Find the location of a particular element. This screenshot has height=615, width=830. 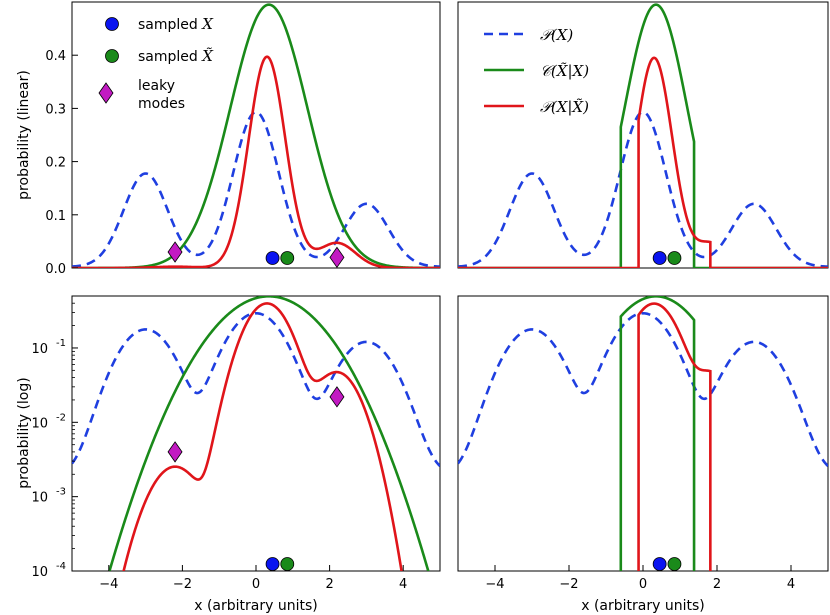

marker-sampled_x-top-left is located at coordinates (272, 258).